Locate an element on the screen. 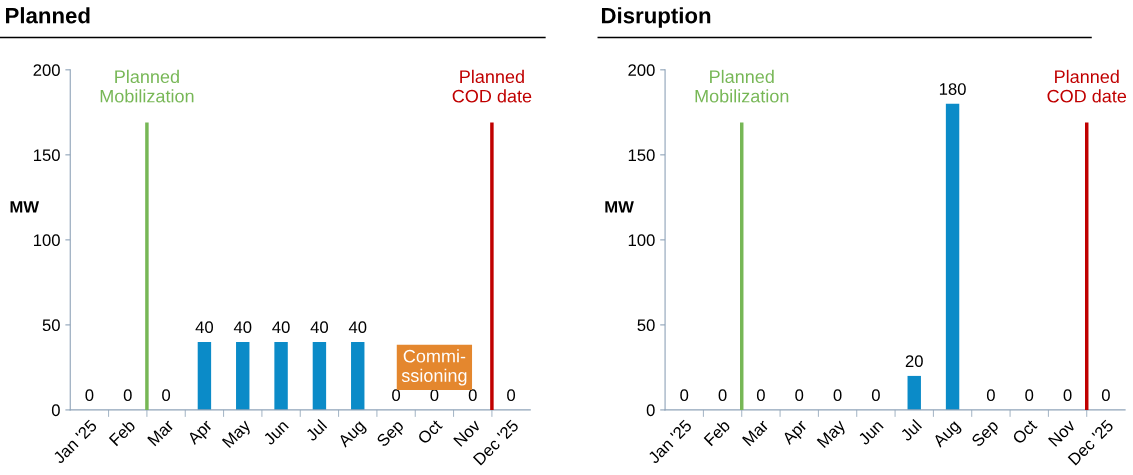 The height and width of the screenshot is (475, 1133). data-label: 180 is located at coordinates (952, 89).